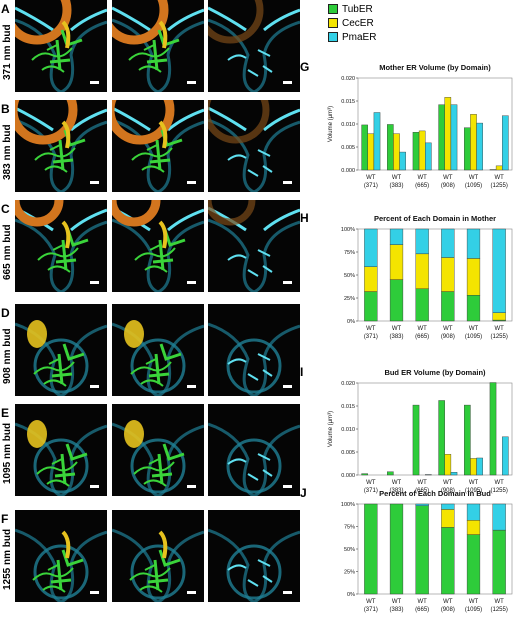 This screenshot has height=625, width=520. Describe the element at coordinates (352, 9) in the screenshot. I see `legend-item-tuber: TubER` at that location.